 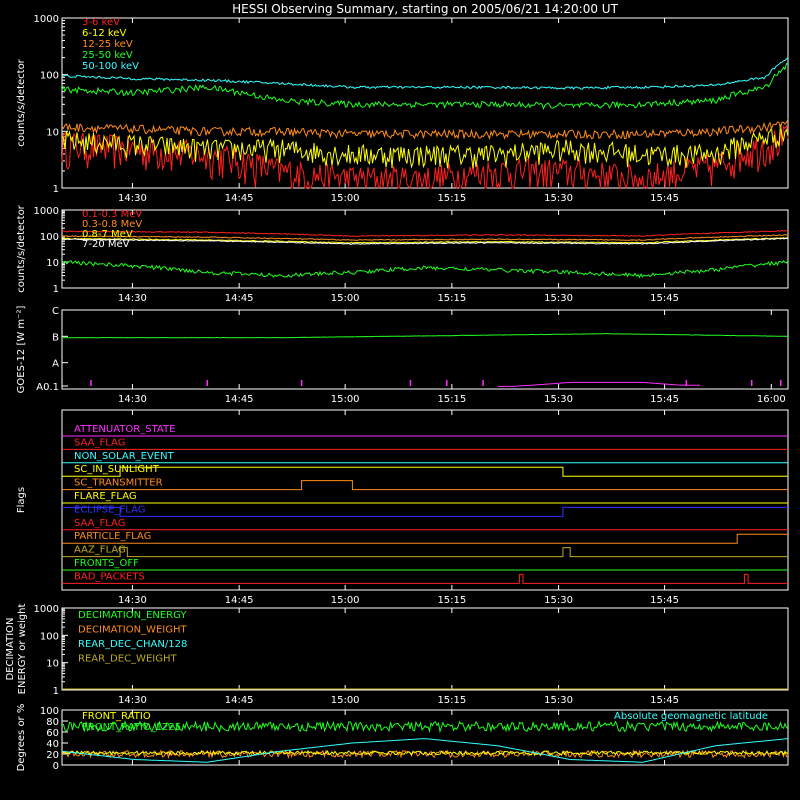 What do you see at coordinates (132, 198) in the screenshot?
I see `low-panel-xtick-label: 14:30` at bounding box center [132, 198].